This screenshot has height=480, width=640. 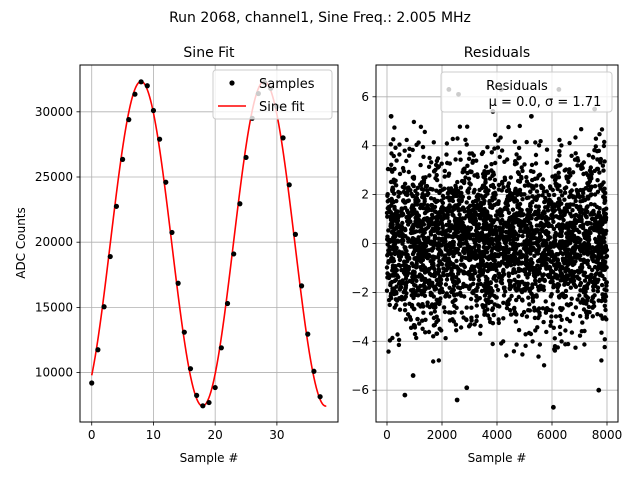 I want to click on sine-fit-xlabel: Sample #, so click(x=209, y=458).